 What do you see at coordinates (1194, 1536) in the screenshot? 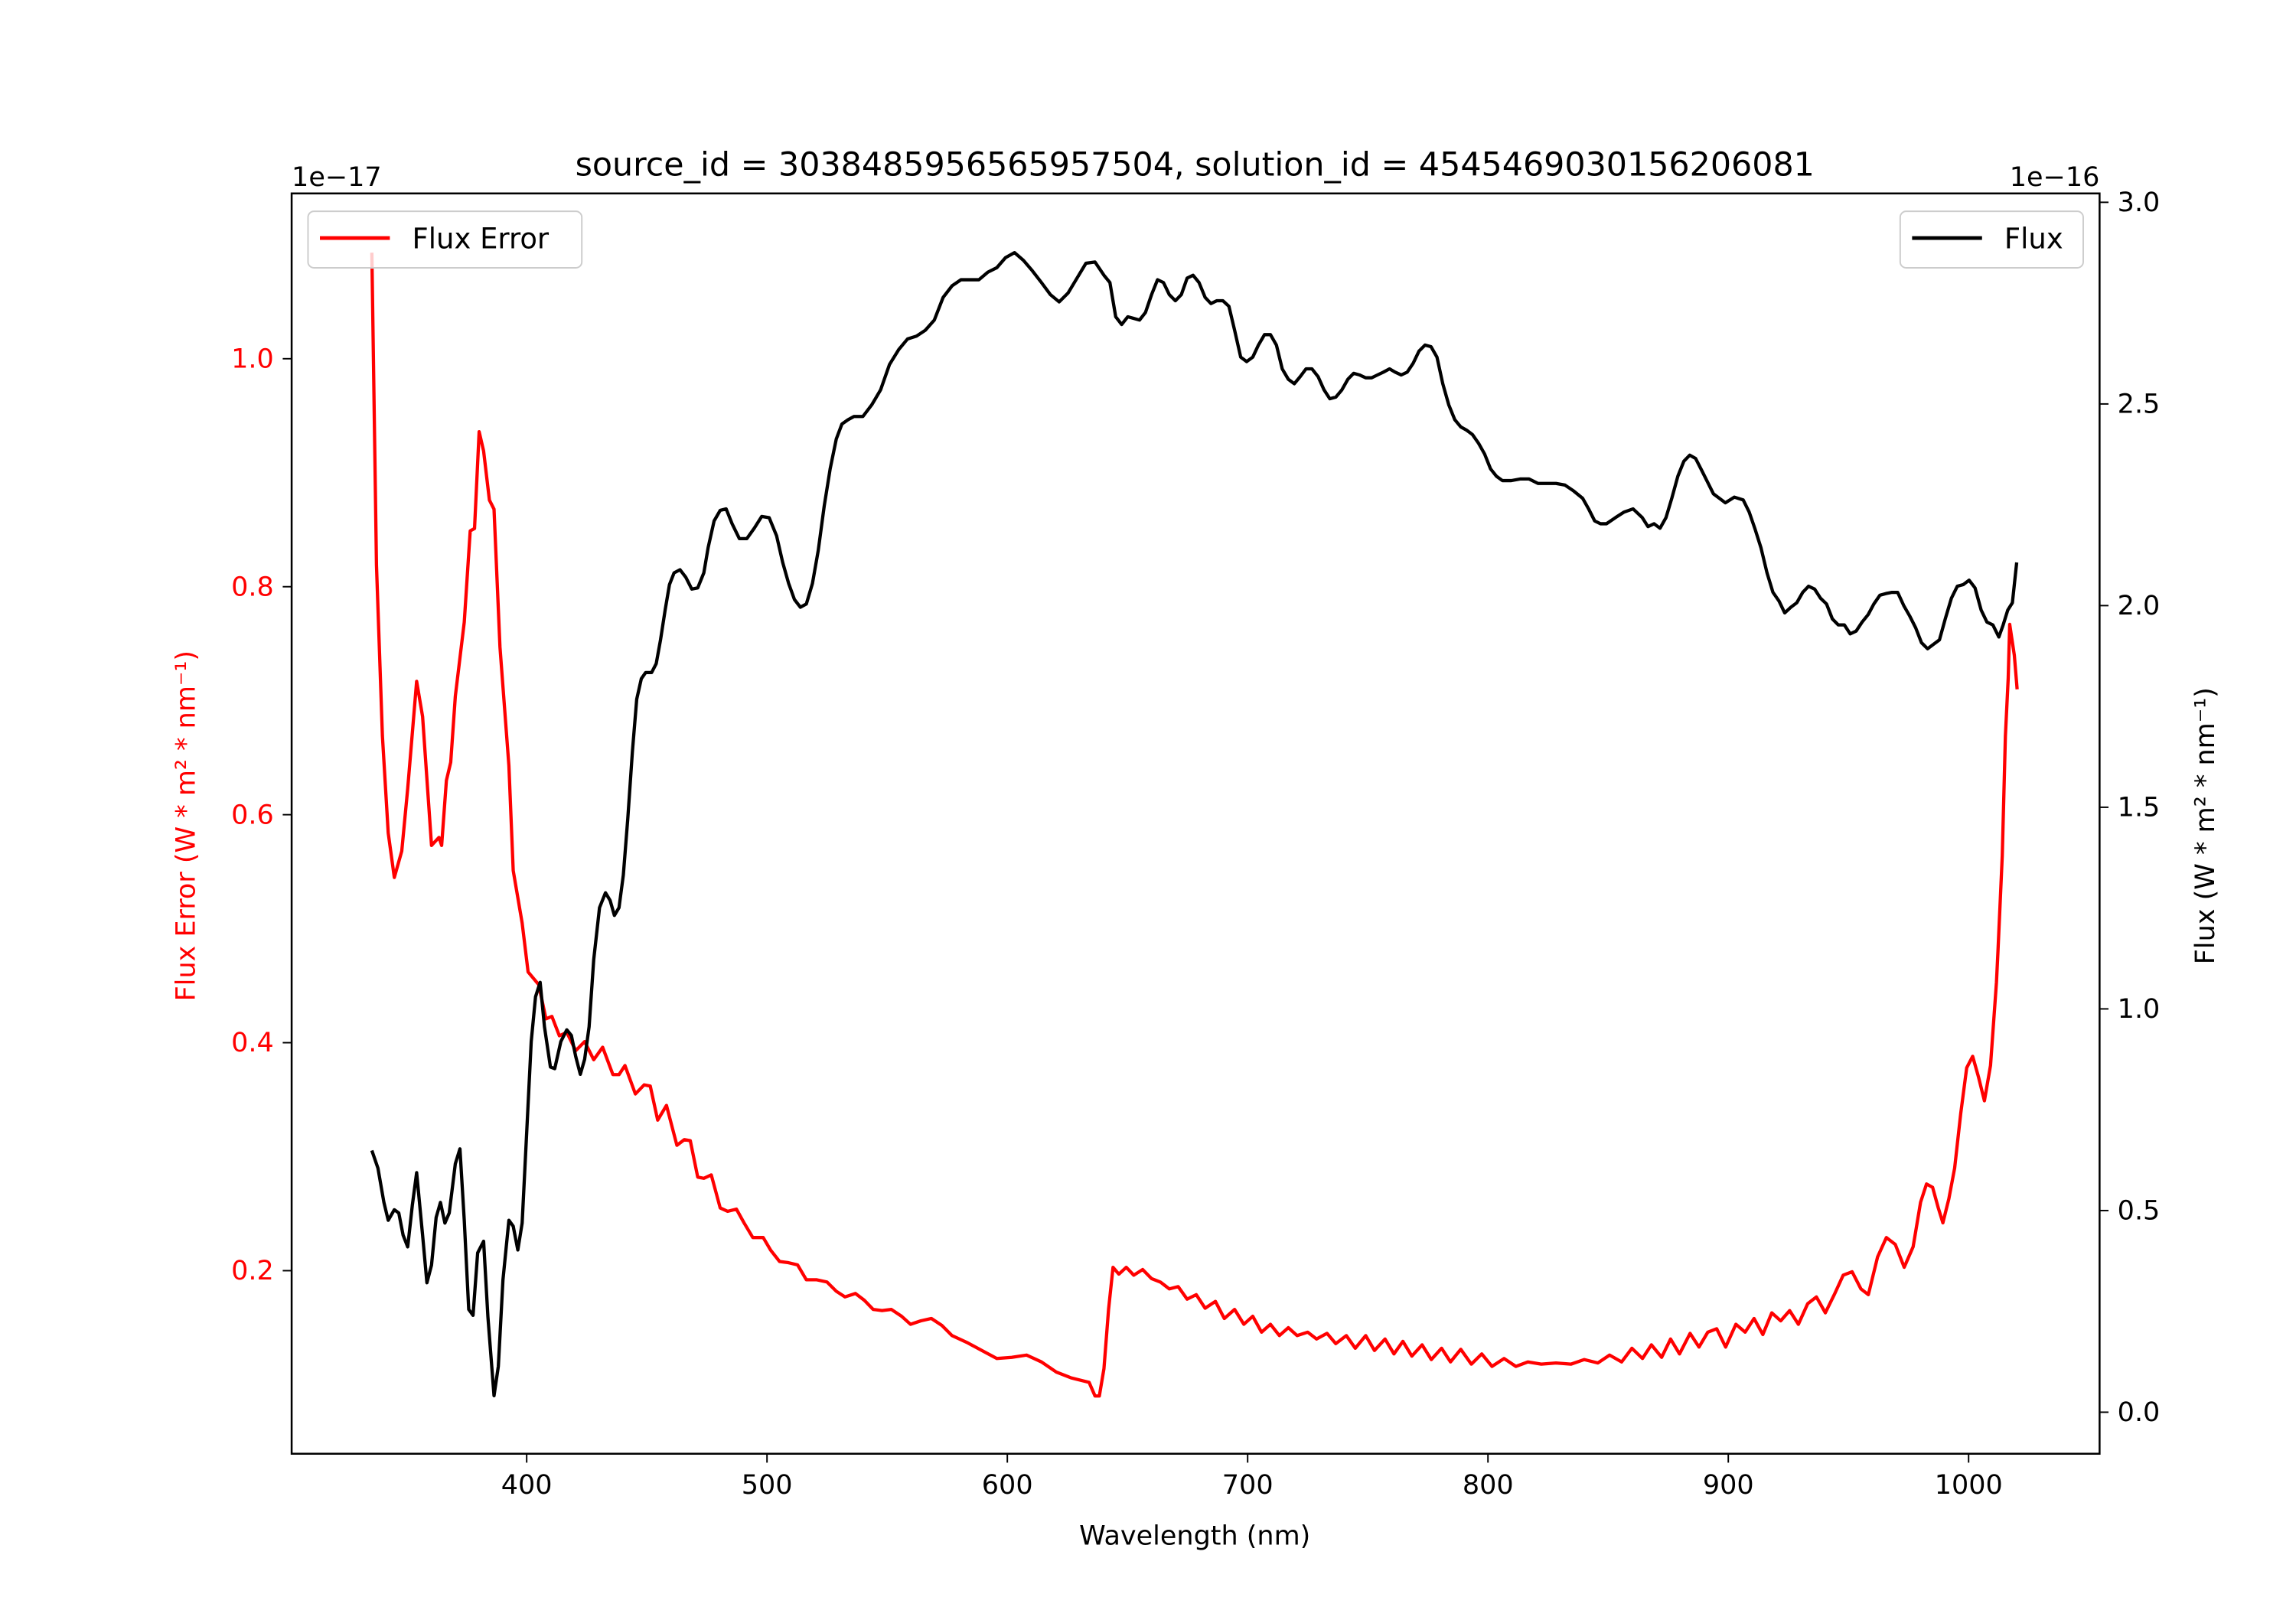
I see `x-axis-label: Wavelength (nm)` at bounding box center [1194, 1536].